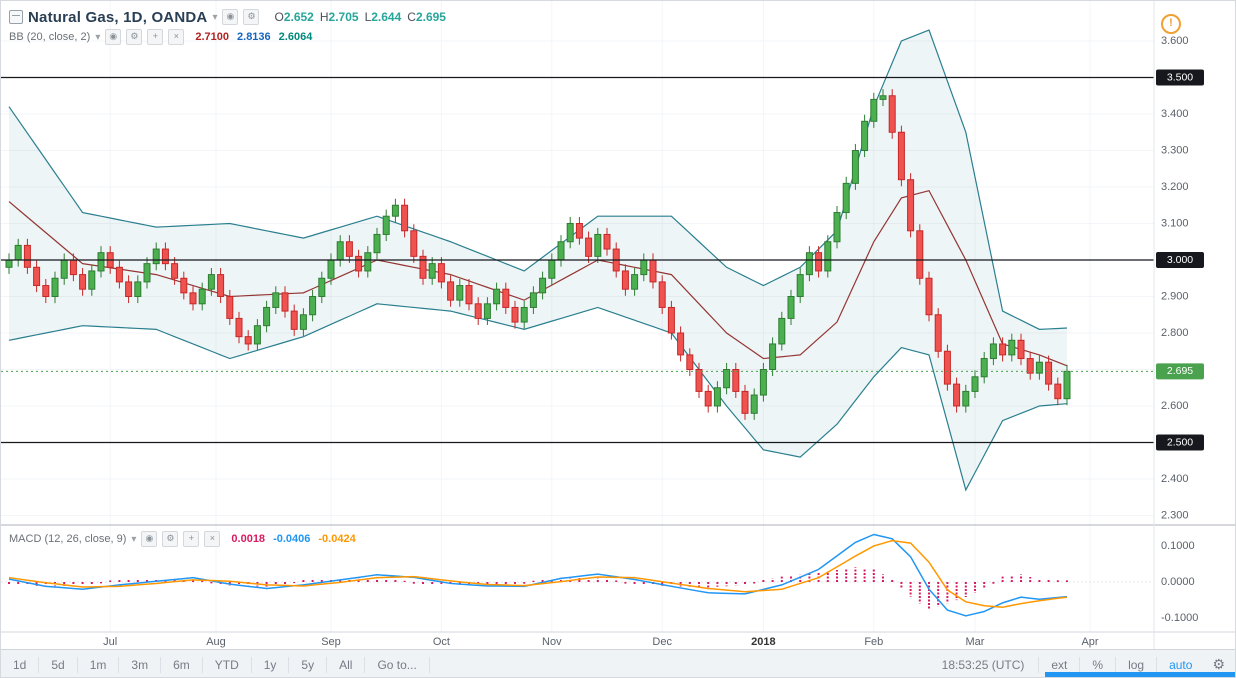 This screenshot has width=1236, height=678. What do you see at coordinates (295, 37) in the screenshot?
I see `bb-lower-value: 2.6064` at bounding box center [295, 37].